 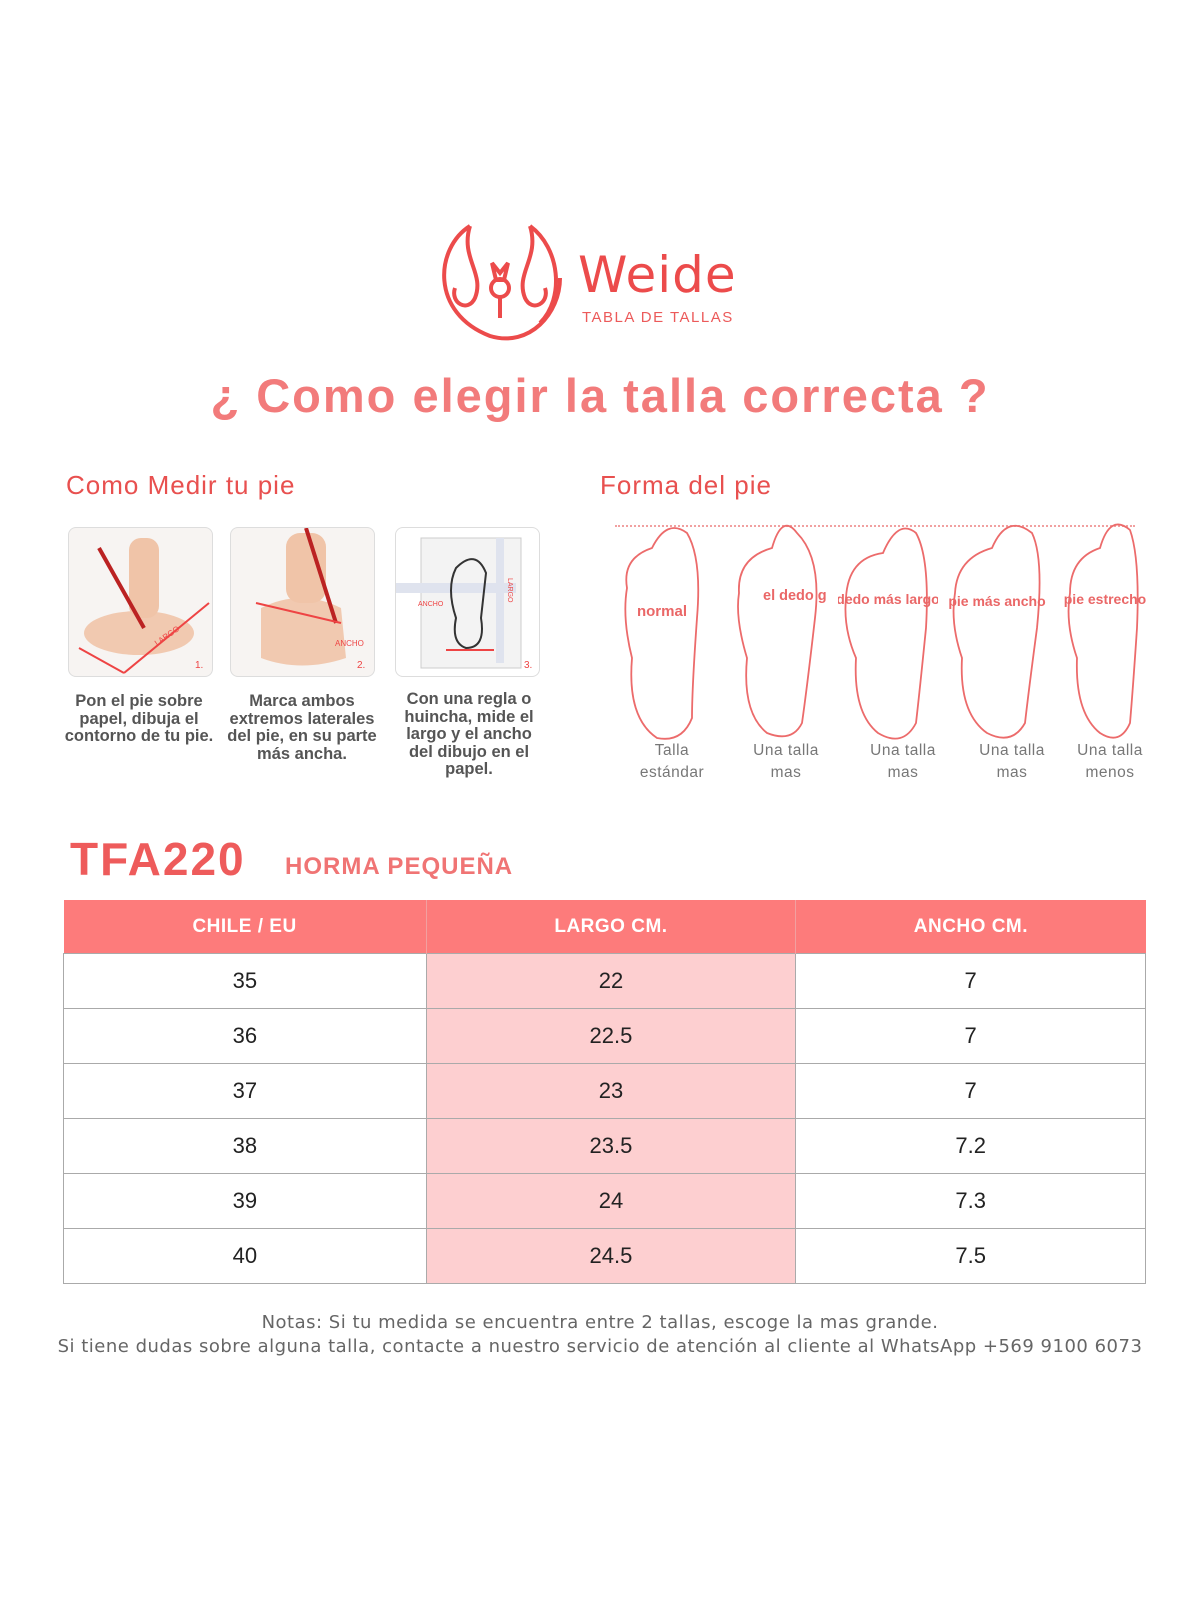 What do you see at coordinates (1105, 633) in the screenshot?
I see `foot-narrow: pie estrecho` at bounding box center [1105, 633].